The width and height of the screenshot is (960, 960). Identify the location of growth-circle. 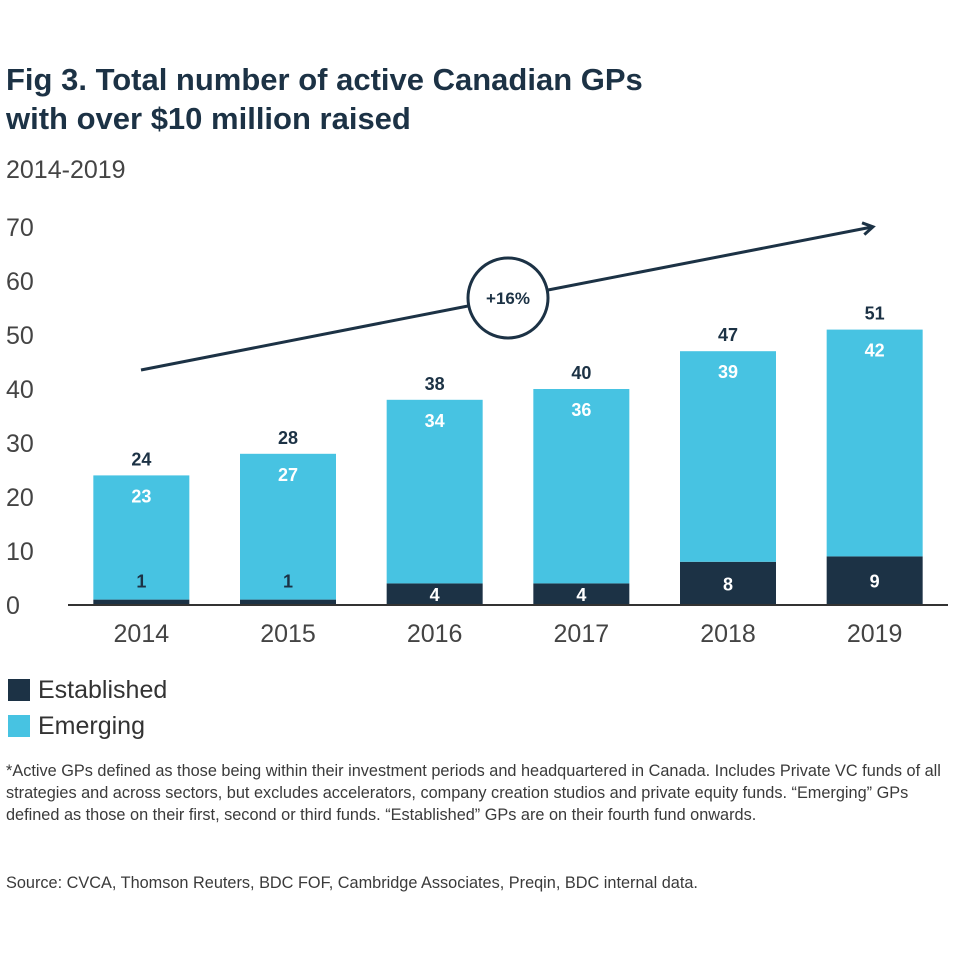
(508, 298).